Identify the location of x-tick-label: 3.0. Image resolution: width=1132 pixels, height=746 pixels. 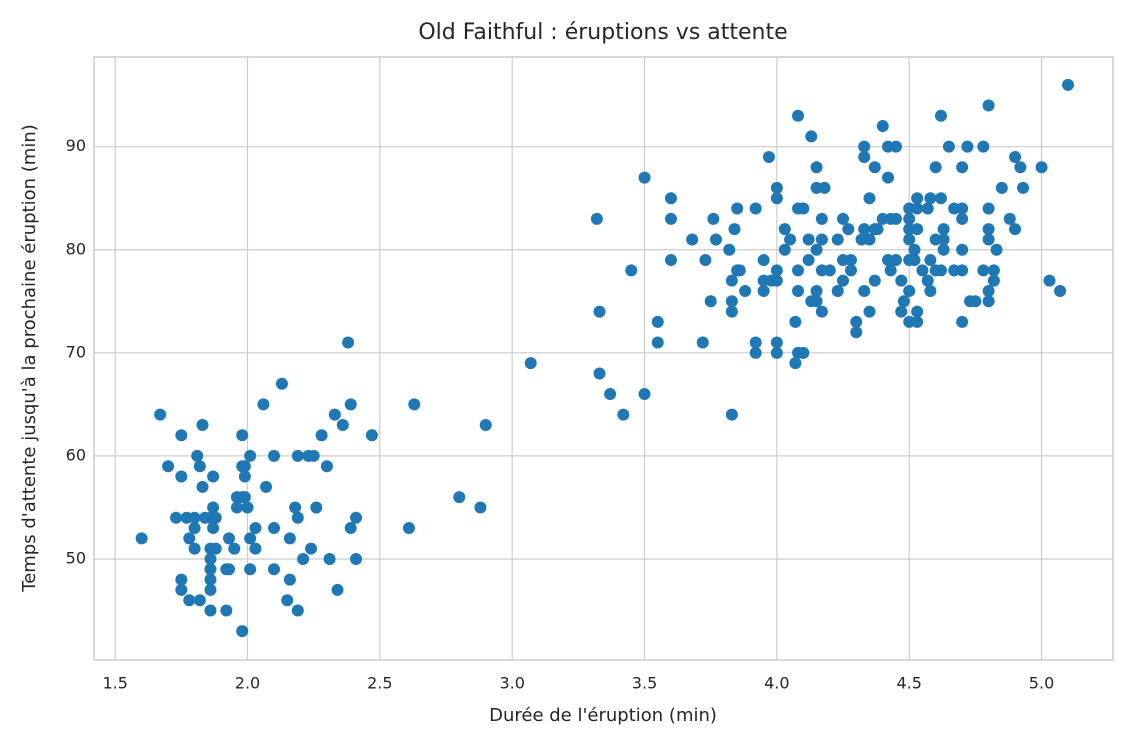
(511, 683).